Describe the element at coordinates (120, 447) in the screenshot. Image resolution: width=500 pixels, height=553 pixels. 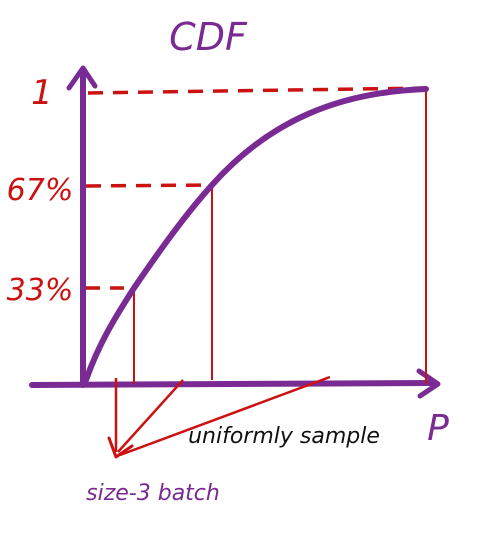
I see `batch-arrowhead-icon` at that location.